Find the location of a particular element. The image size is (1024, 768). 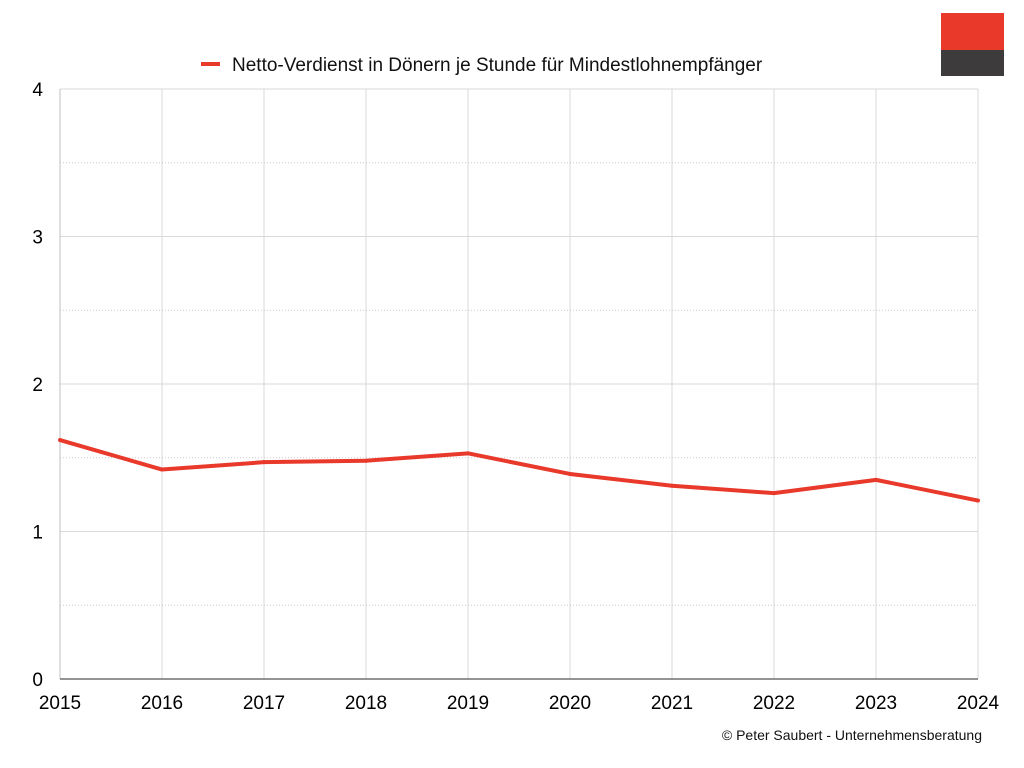

data-point-2015 is located at coordinates (60, 440).